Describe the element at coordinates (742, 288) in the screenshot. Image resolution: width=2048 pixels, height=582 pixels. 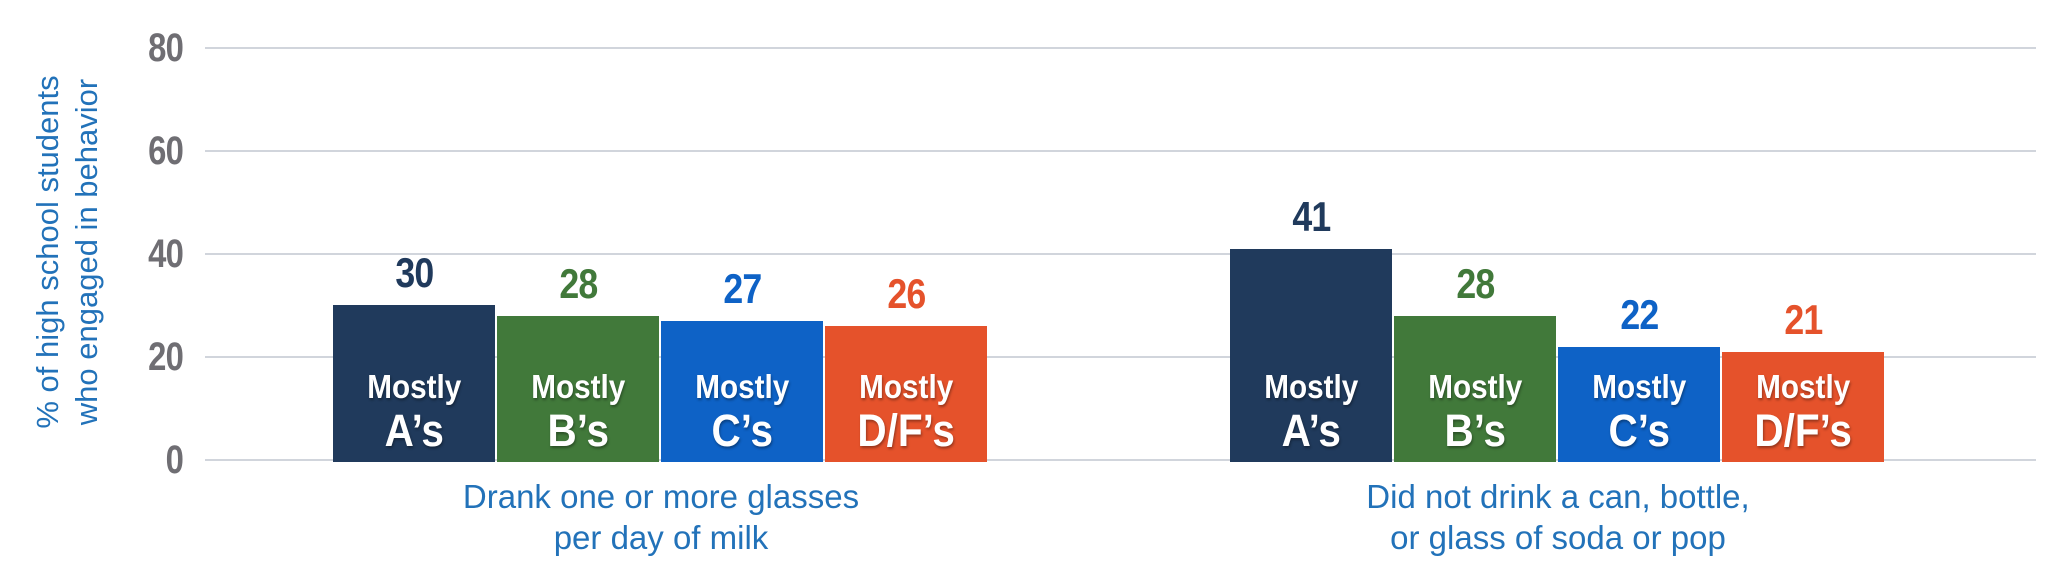
I see `bar-value-label: 27` at that location.